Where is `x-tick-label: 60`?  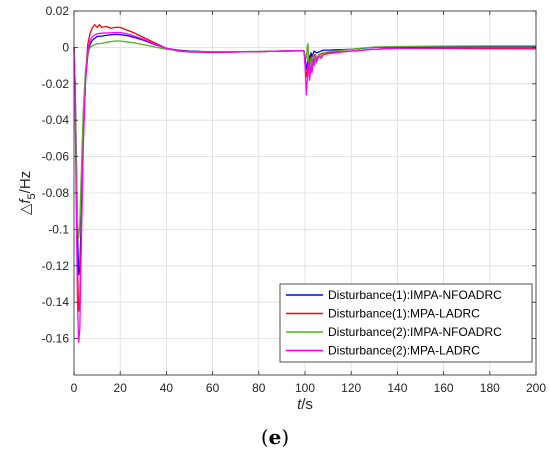
x-tick-label: 60 is located at coordinates (213, 388).